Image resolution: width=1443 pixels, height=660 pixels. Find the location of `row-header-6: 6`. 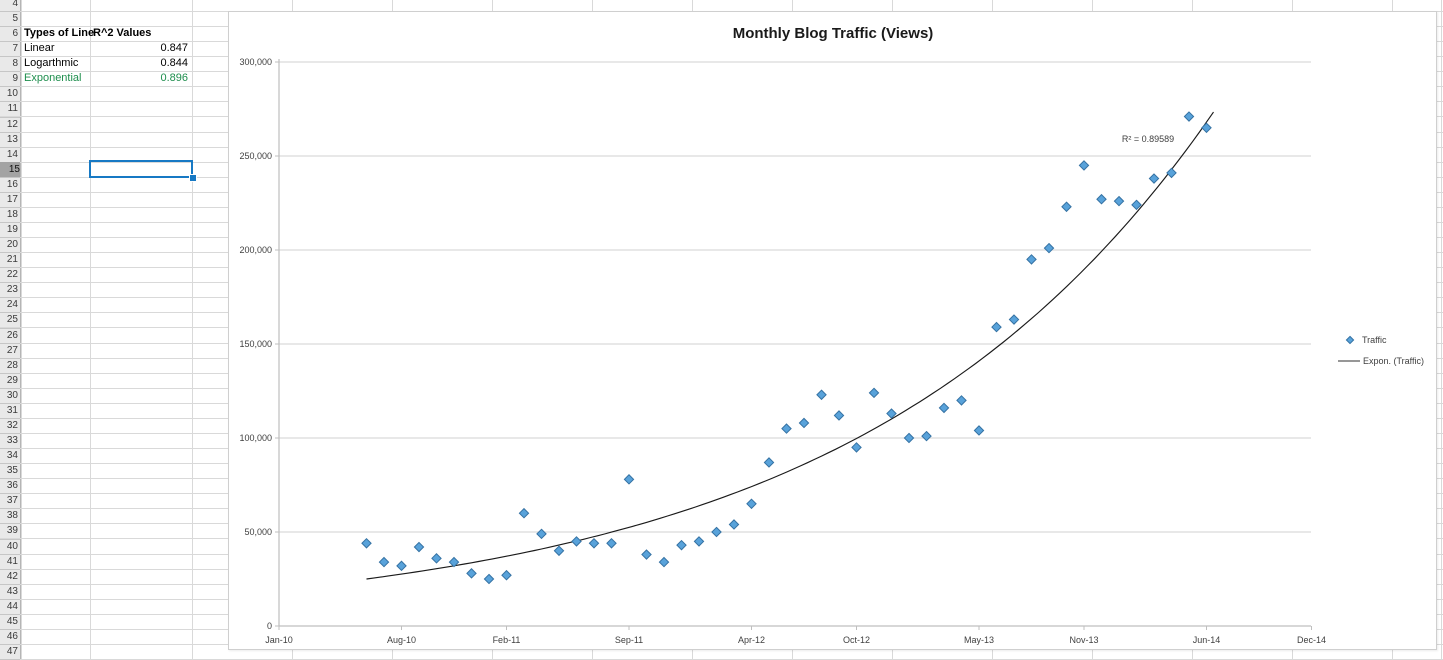

row-header-6: 6 is located at coordinates (15, 33).